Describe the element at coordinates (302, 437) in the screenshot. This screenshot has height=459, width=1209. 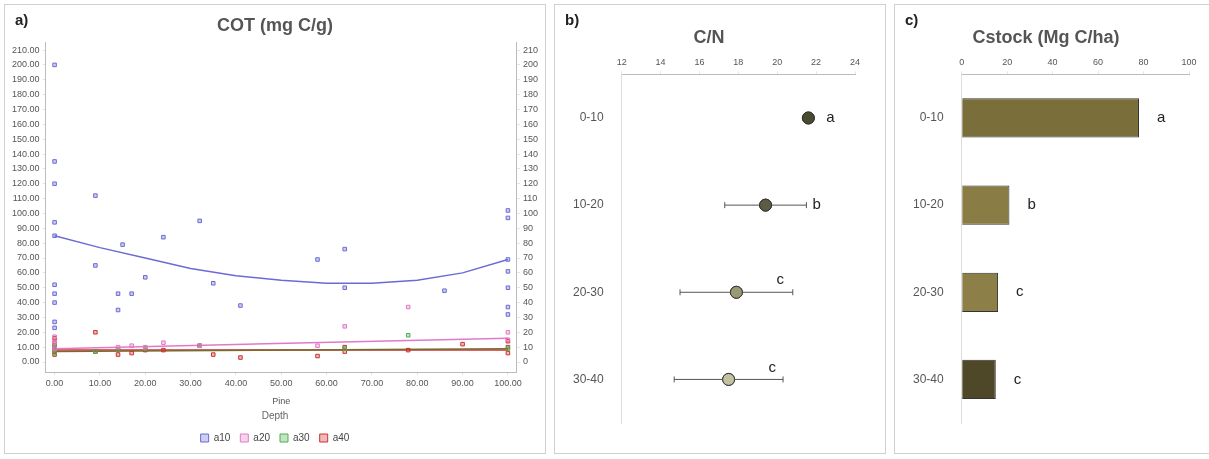
I see `legend-label: a30` at that location.